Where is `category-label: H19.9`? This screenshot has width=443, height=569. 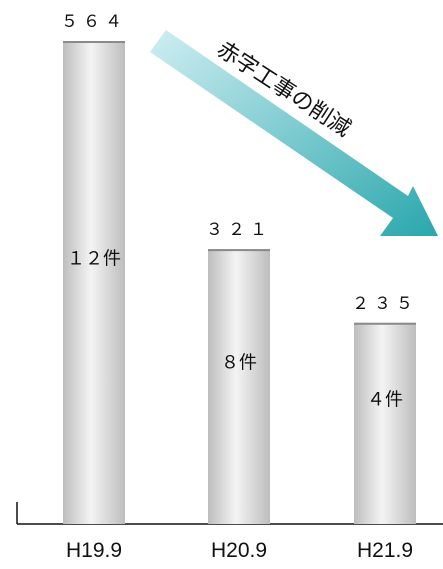 category-label: H19.9 is located at coordinates (94, 550).